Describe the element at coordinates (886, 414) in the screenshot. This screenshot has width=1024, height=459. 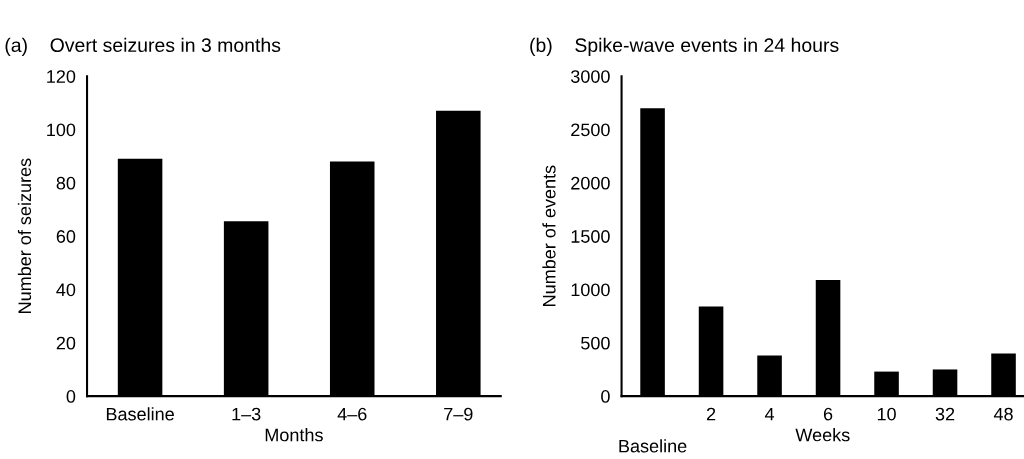
I see `x-tick-label: 10` at that location.